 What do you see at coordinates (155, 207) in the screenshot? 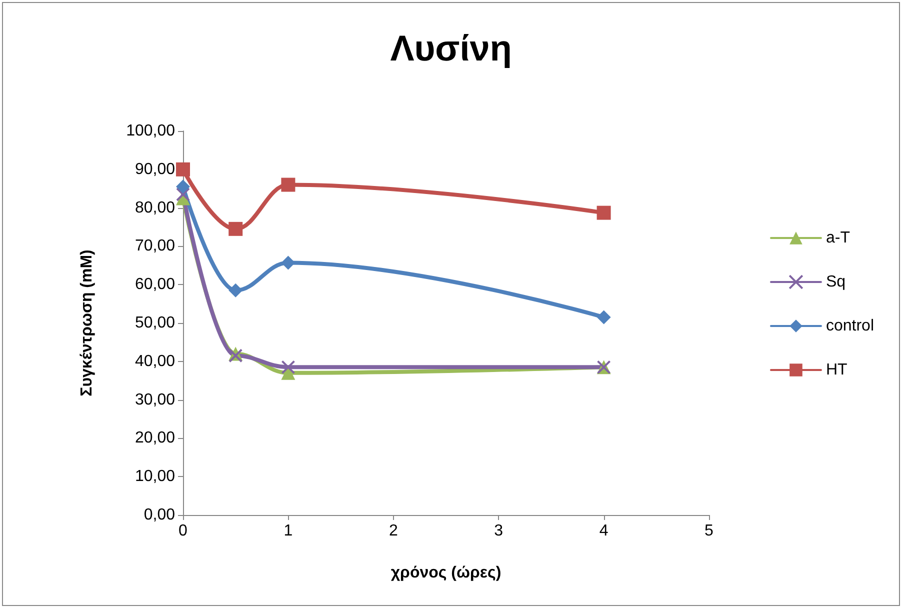
I see `y-tick-label: 80,00` at bounding box center [155, 207].